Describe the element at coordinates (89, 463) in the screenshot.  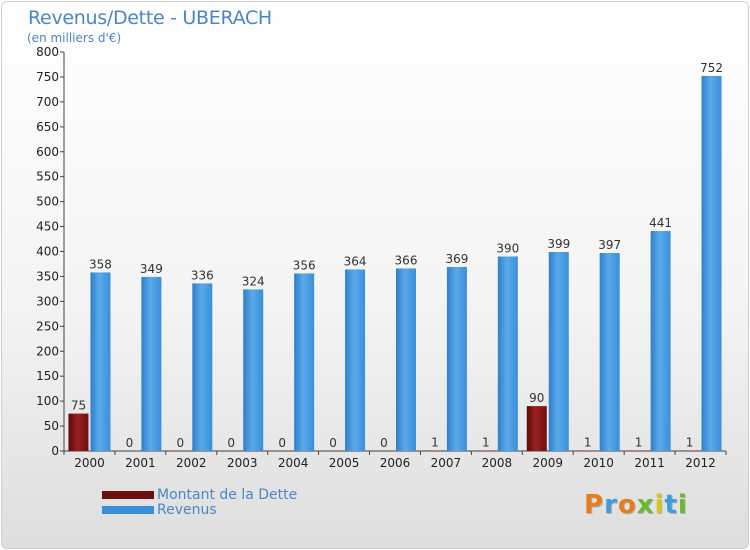
I see `x-tick-label: 2000` at that location.